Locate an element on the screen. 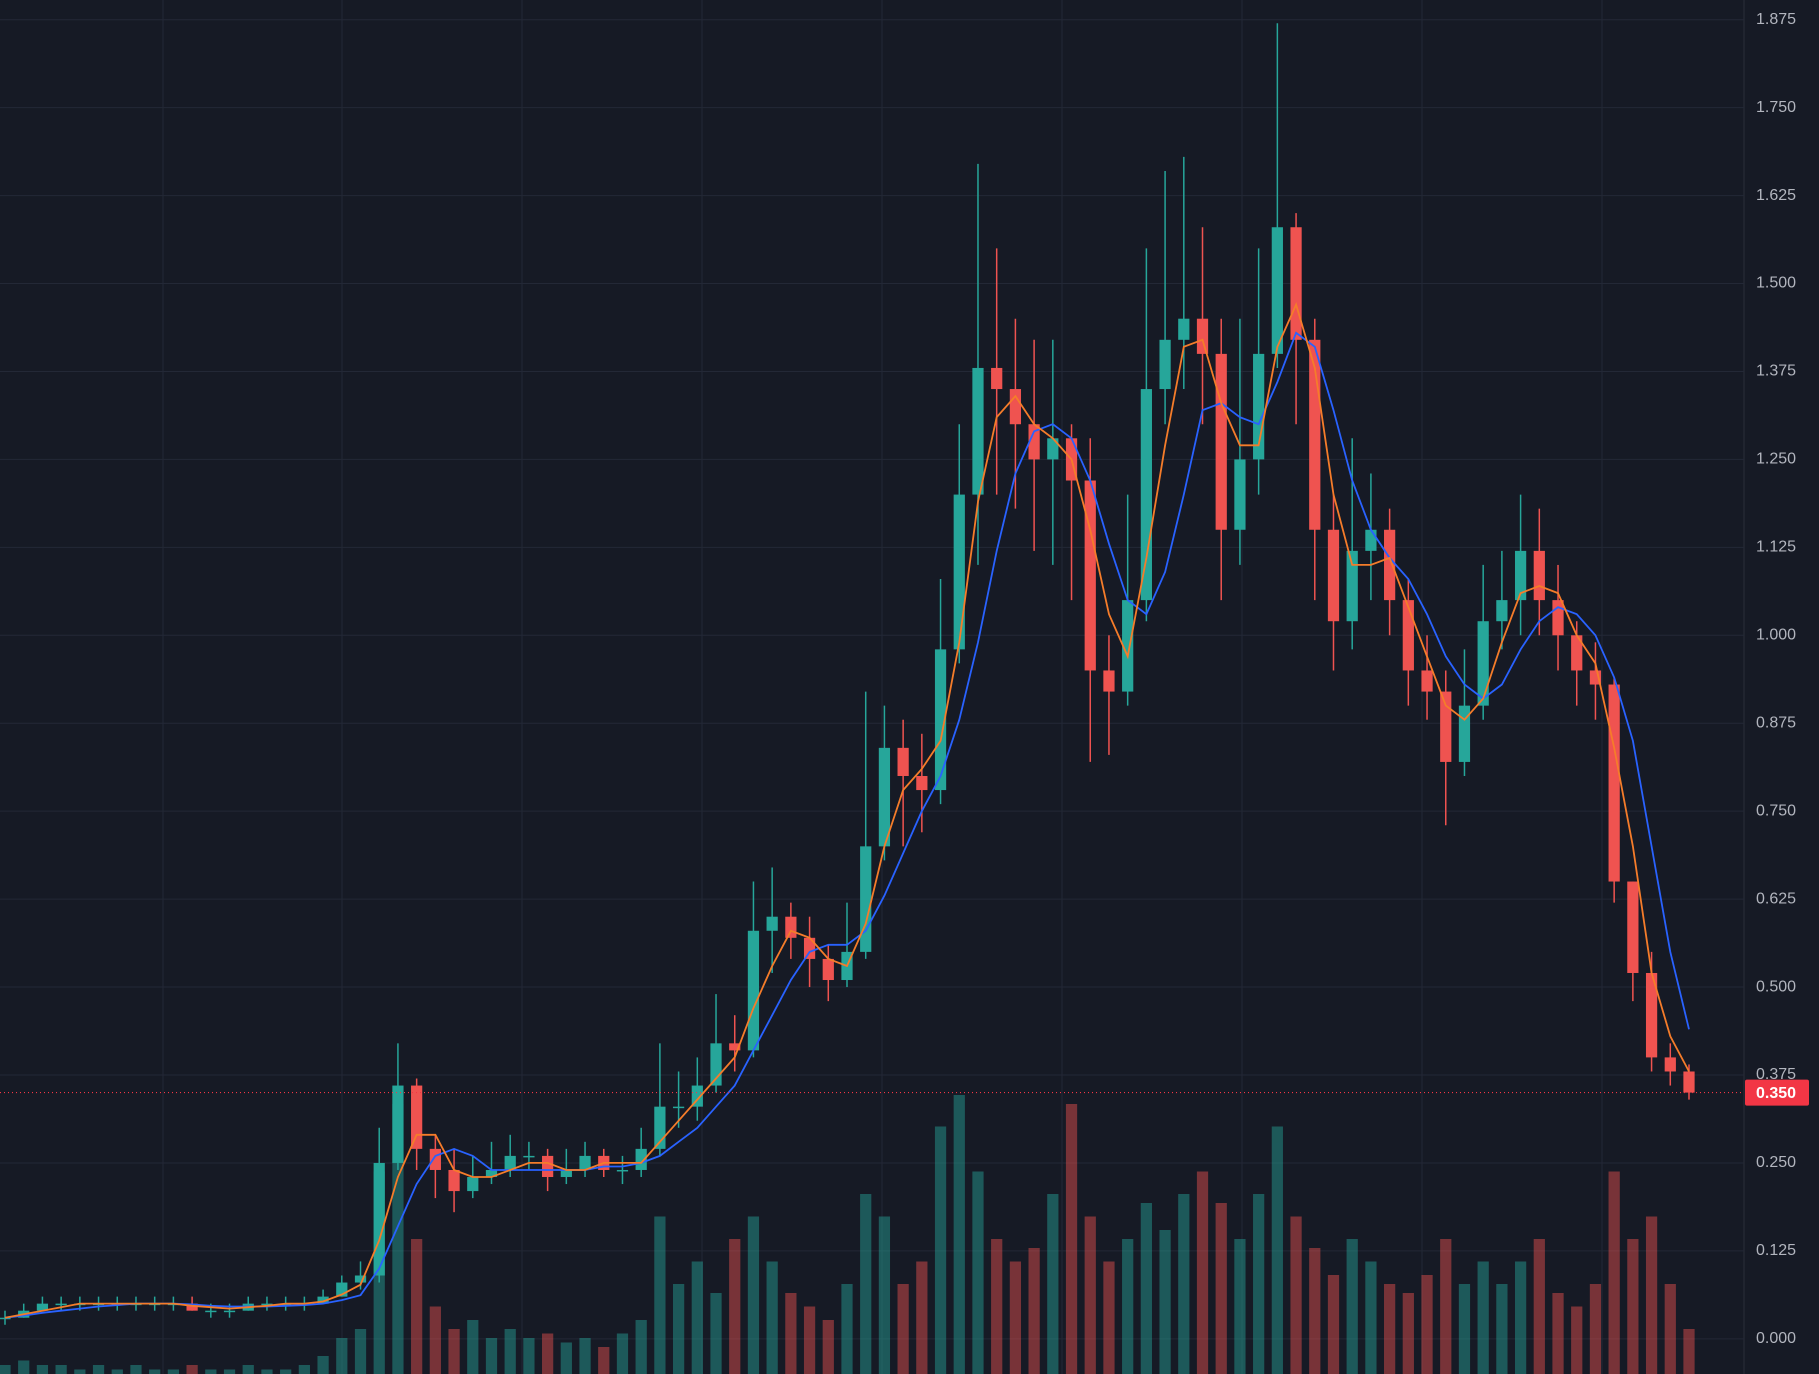 The width and height of the screenshot is (1819, 1374). y-tick-label: 1.750 is located at coordinates (1776, 107).